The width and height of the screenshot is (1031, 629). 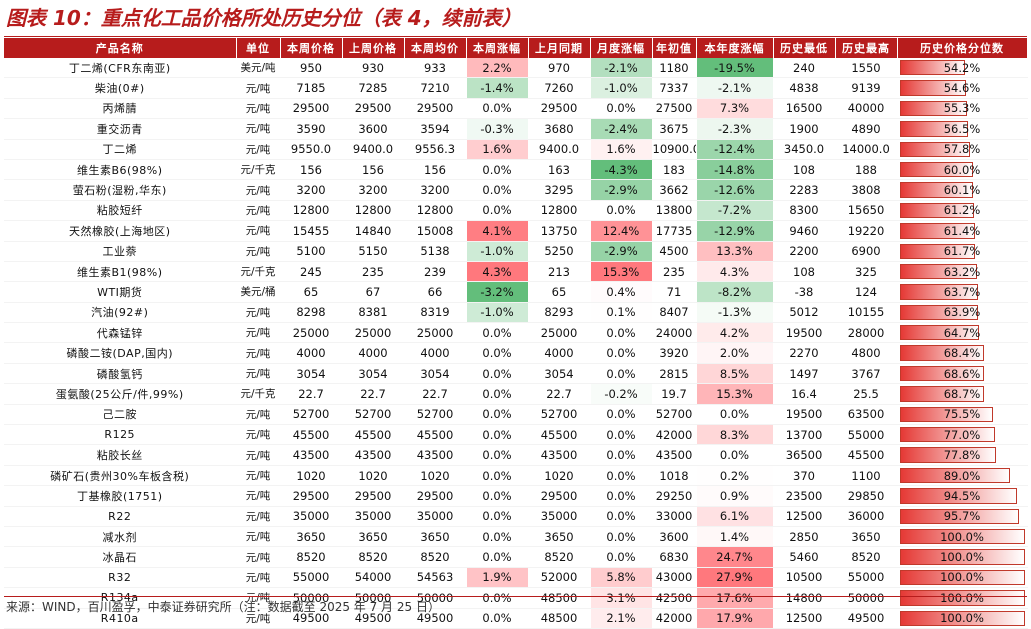 I want to click on value-cell: 1550, so click(x=866, y=68).